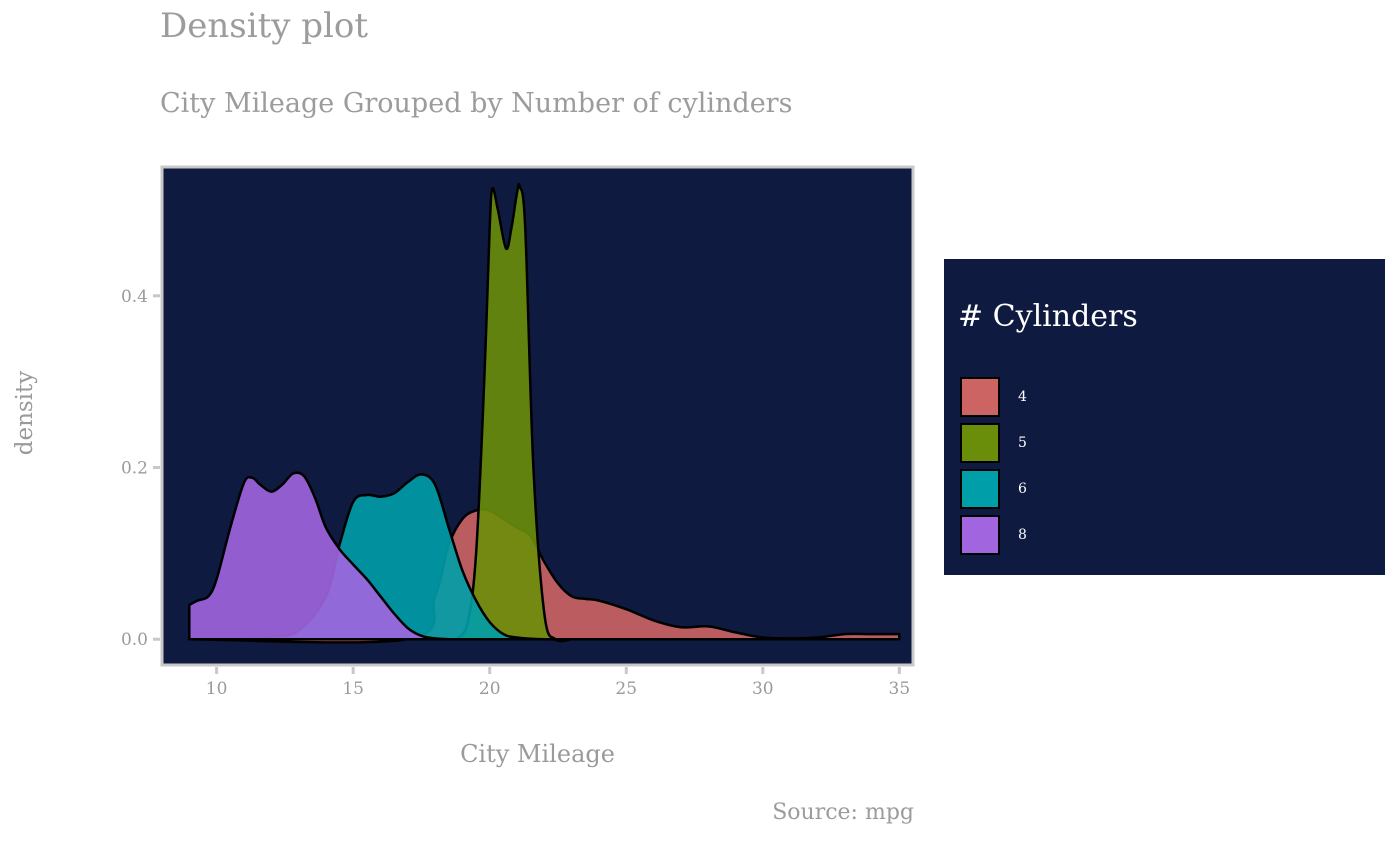 This screenshot has width=1400, height=866. I want to click on x-tick-label: 30, so click(763, 689).